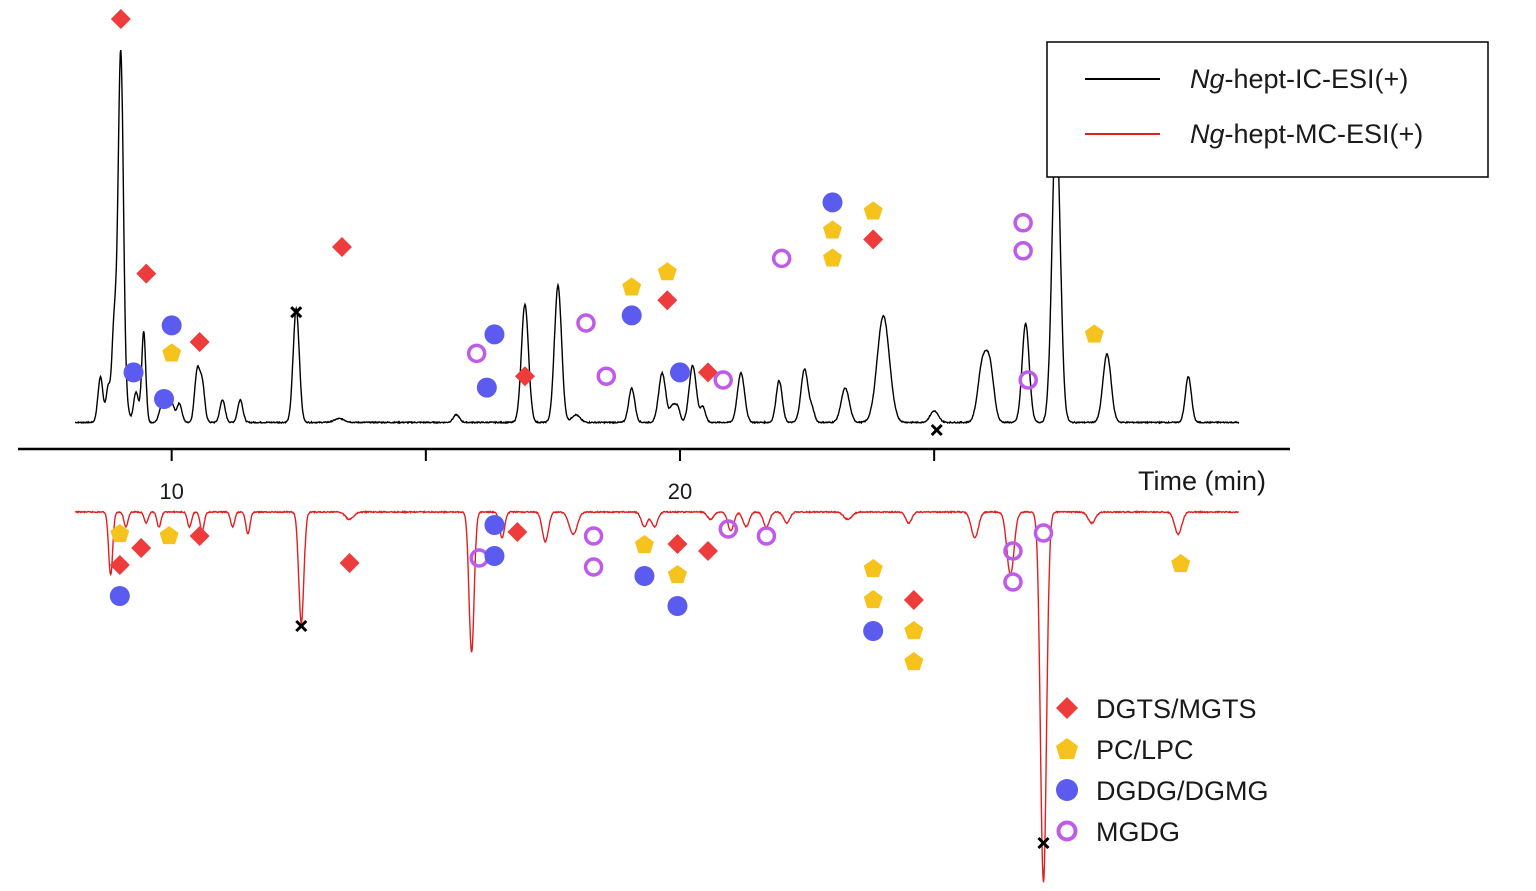 The image size is (1536, 891). What do you see at coordinates (171, 491) in the screenshot?
I see `x-tick-label: 10` at bounding box center [171, 491].